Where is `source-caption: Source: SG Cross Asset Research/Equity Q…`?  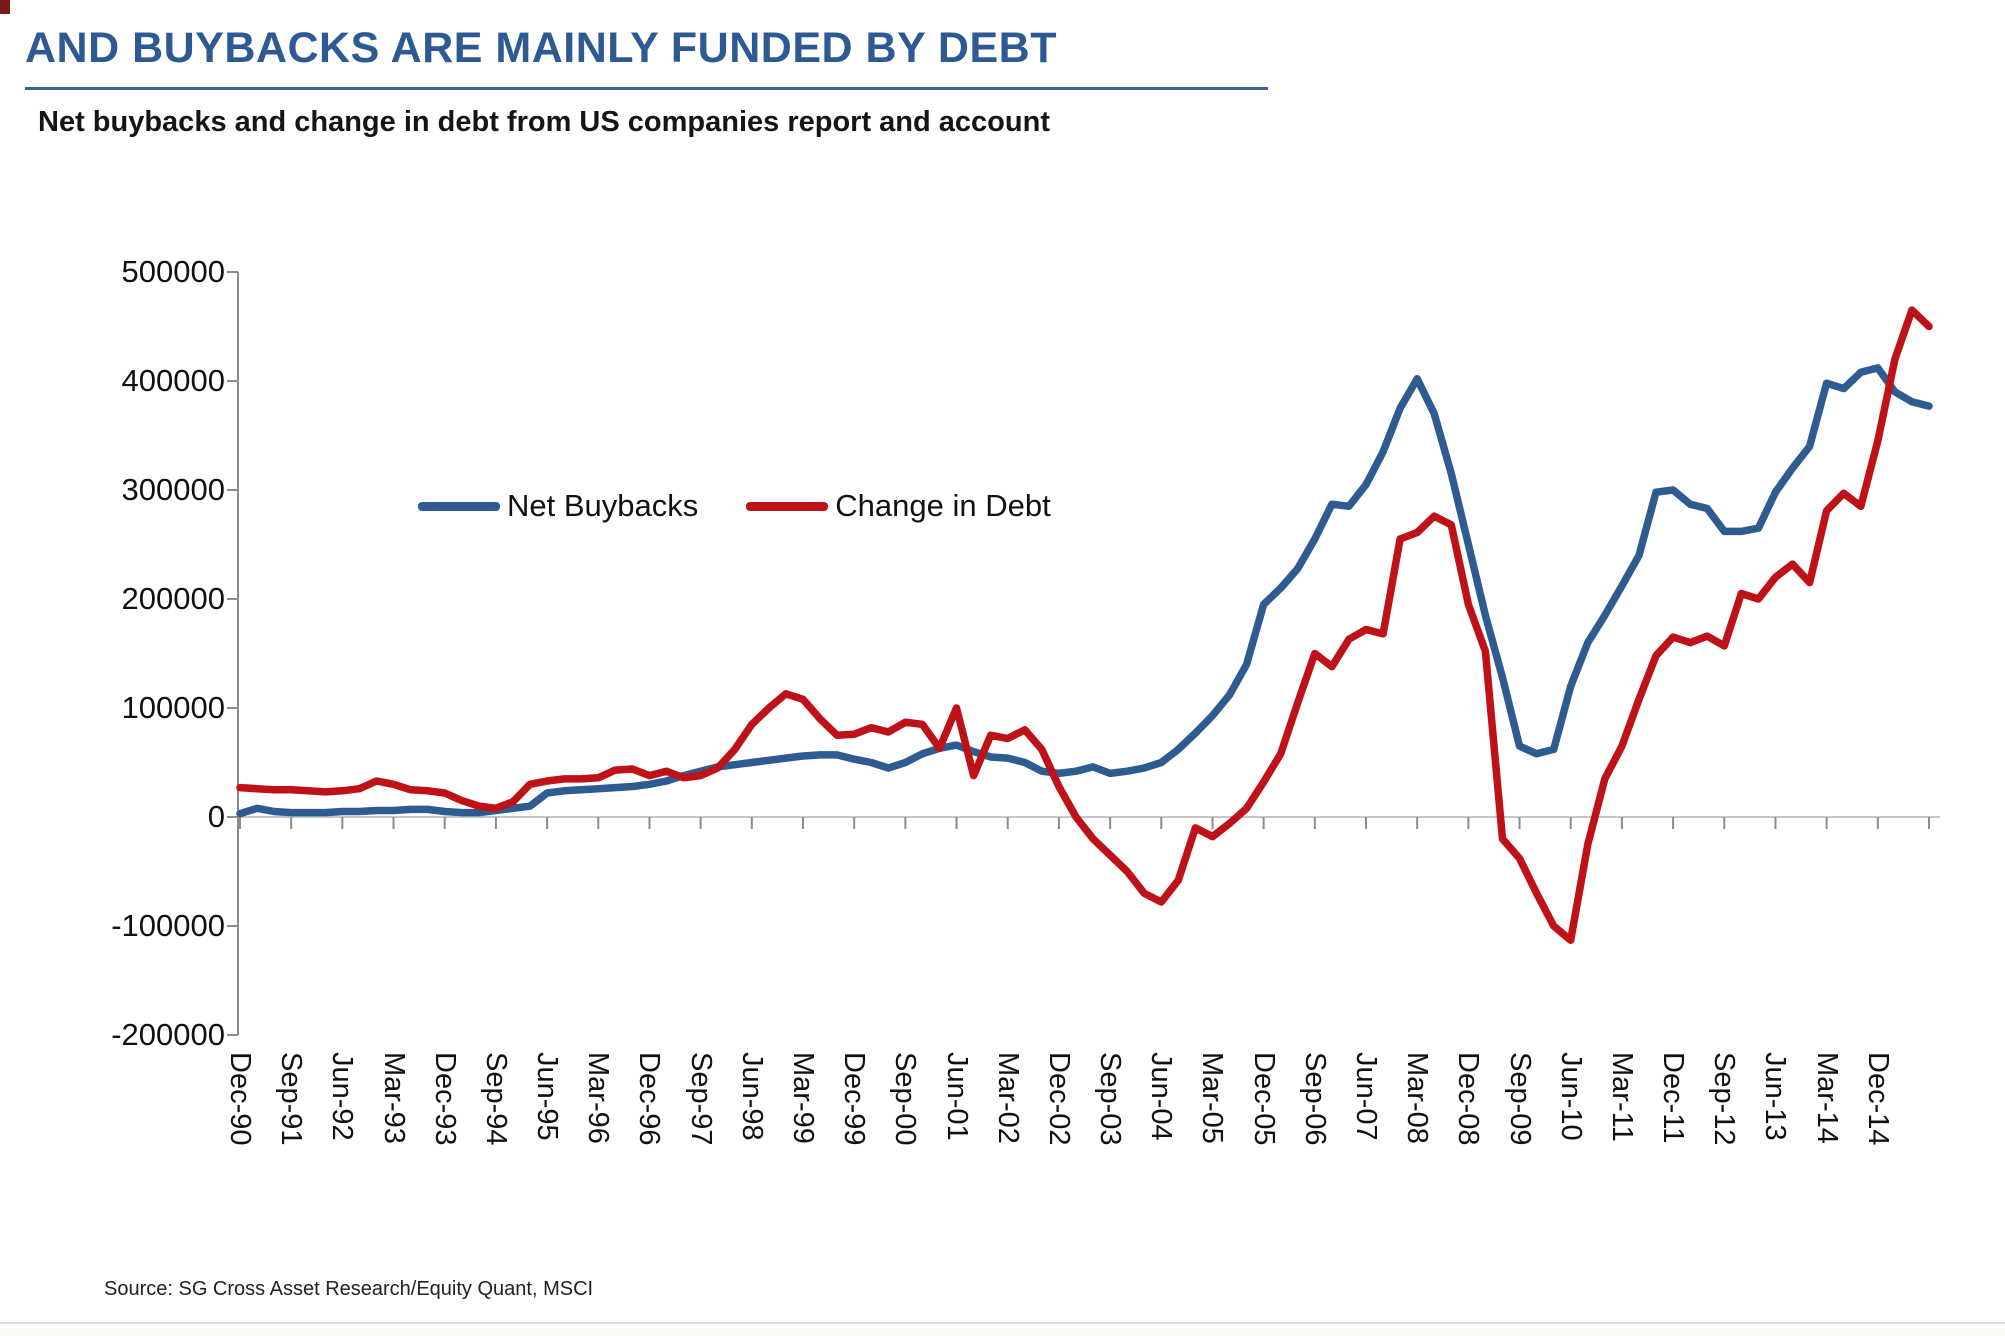
source-caption: Source: SG Cross Asset Research/Equity Q… is located at coordinates (349, 1289).